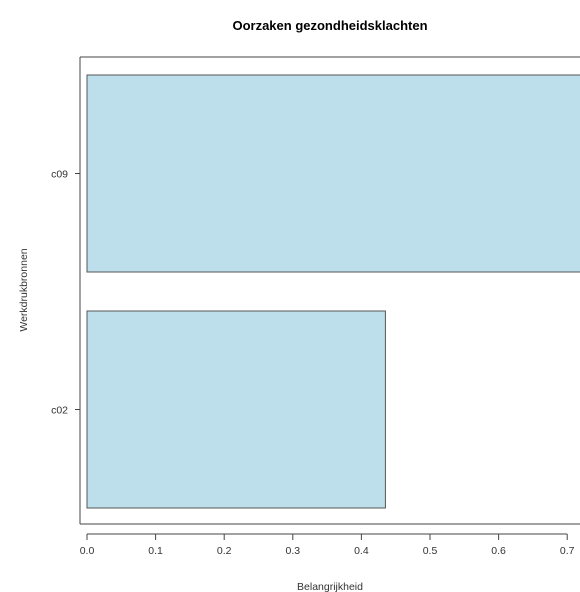  What do you see at coordinates (327, 545) in the screenshot?
I see `x-axis: 0.0 0.1 0.2 0.3 0.4 0.5 0.6 0.7` at bounding box center [327, 545].